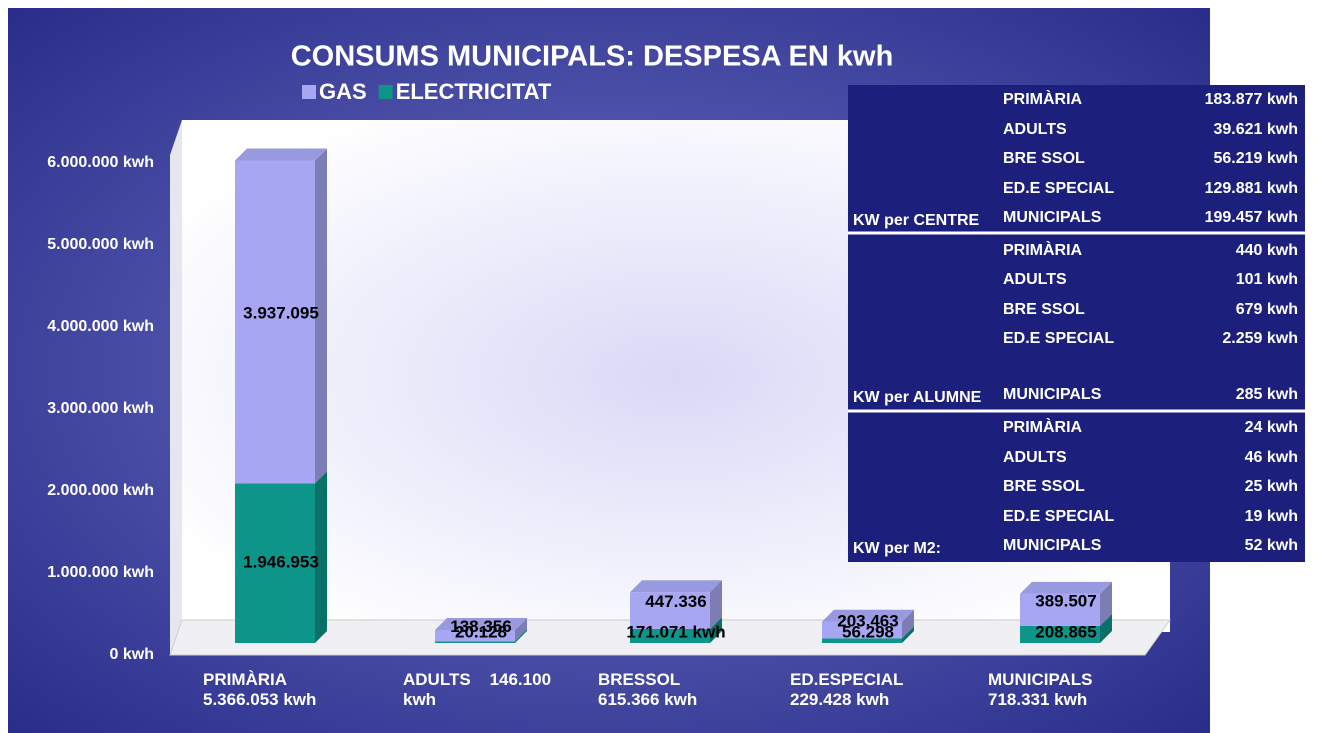 Image resolution: width=1317 pixels, height=733 pixels. I want to click on row-value: 24 kwh, so click(1271, 427).